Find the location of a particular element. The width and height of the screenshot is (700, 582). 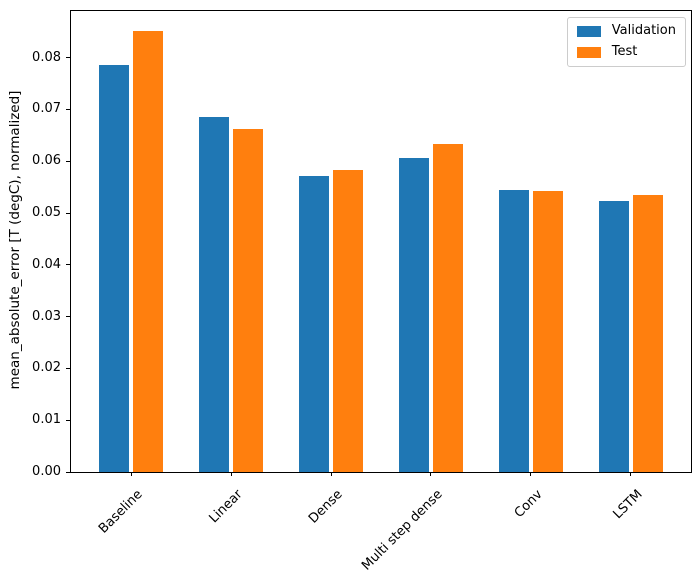

bar-validation-dense is located at coordinates (314, 323).